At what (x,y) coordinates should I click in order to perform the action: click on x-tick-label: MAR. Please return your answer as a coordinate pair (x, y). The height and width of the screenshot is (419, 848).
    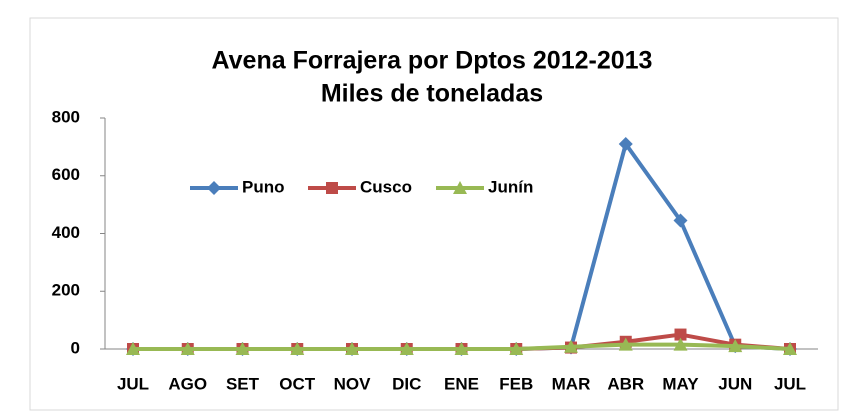
    Looking at the image, I should click on (571, 383).